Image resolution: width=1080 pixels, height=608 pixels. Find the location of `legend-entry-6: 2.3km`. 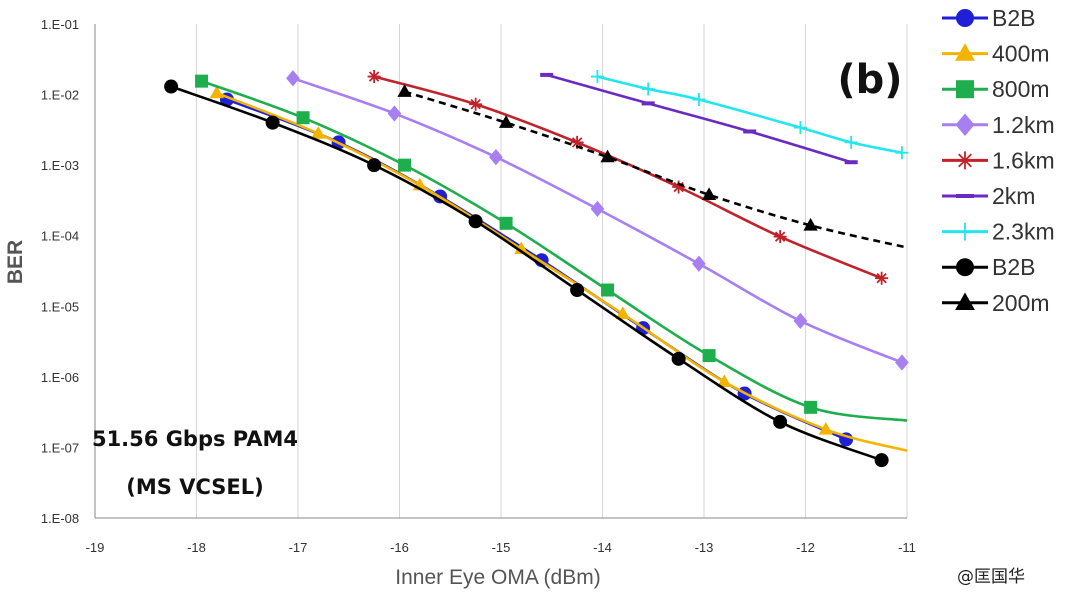

legend-entry-6: 2.3km is located at coordinates (998, 232).